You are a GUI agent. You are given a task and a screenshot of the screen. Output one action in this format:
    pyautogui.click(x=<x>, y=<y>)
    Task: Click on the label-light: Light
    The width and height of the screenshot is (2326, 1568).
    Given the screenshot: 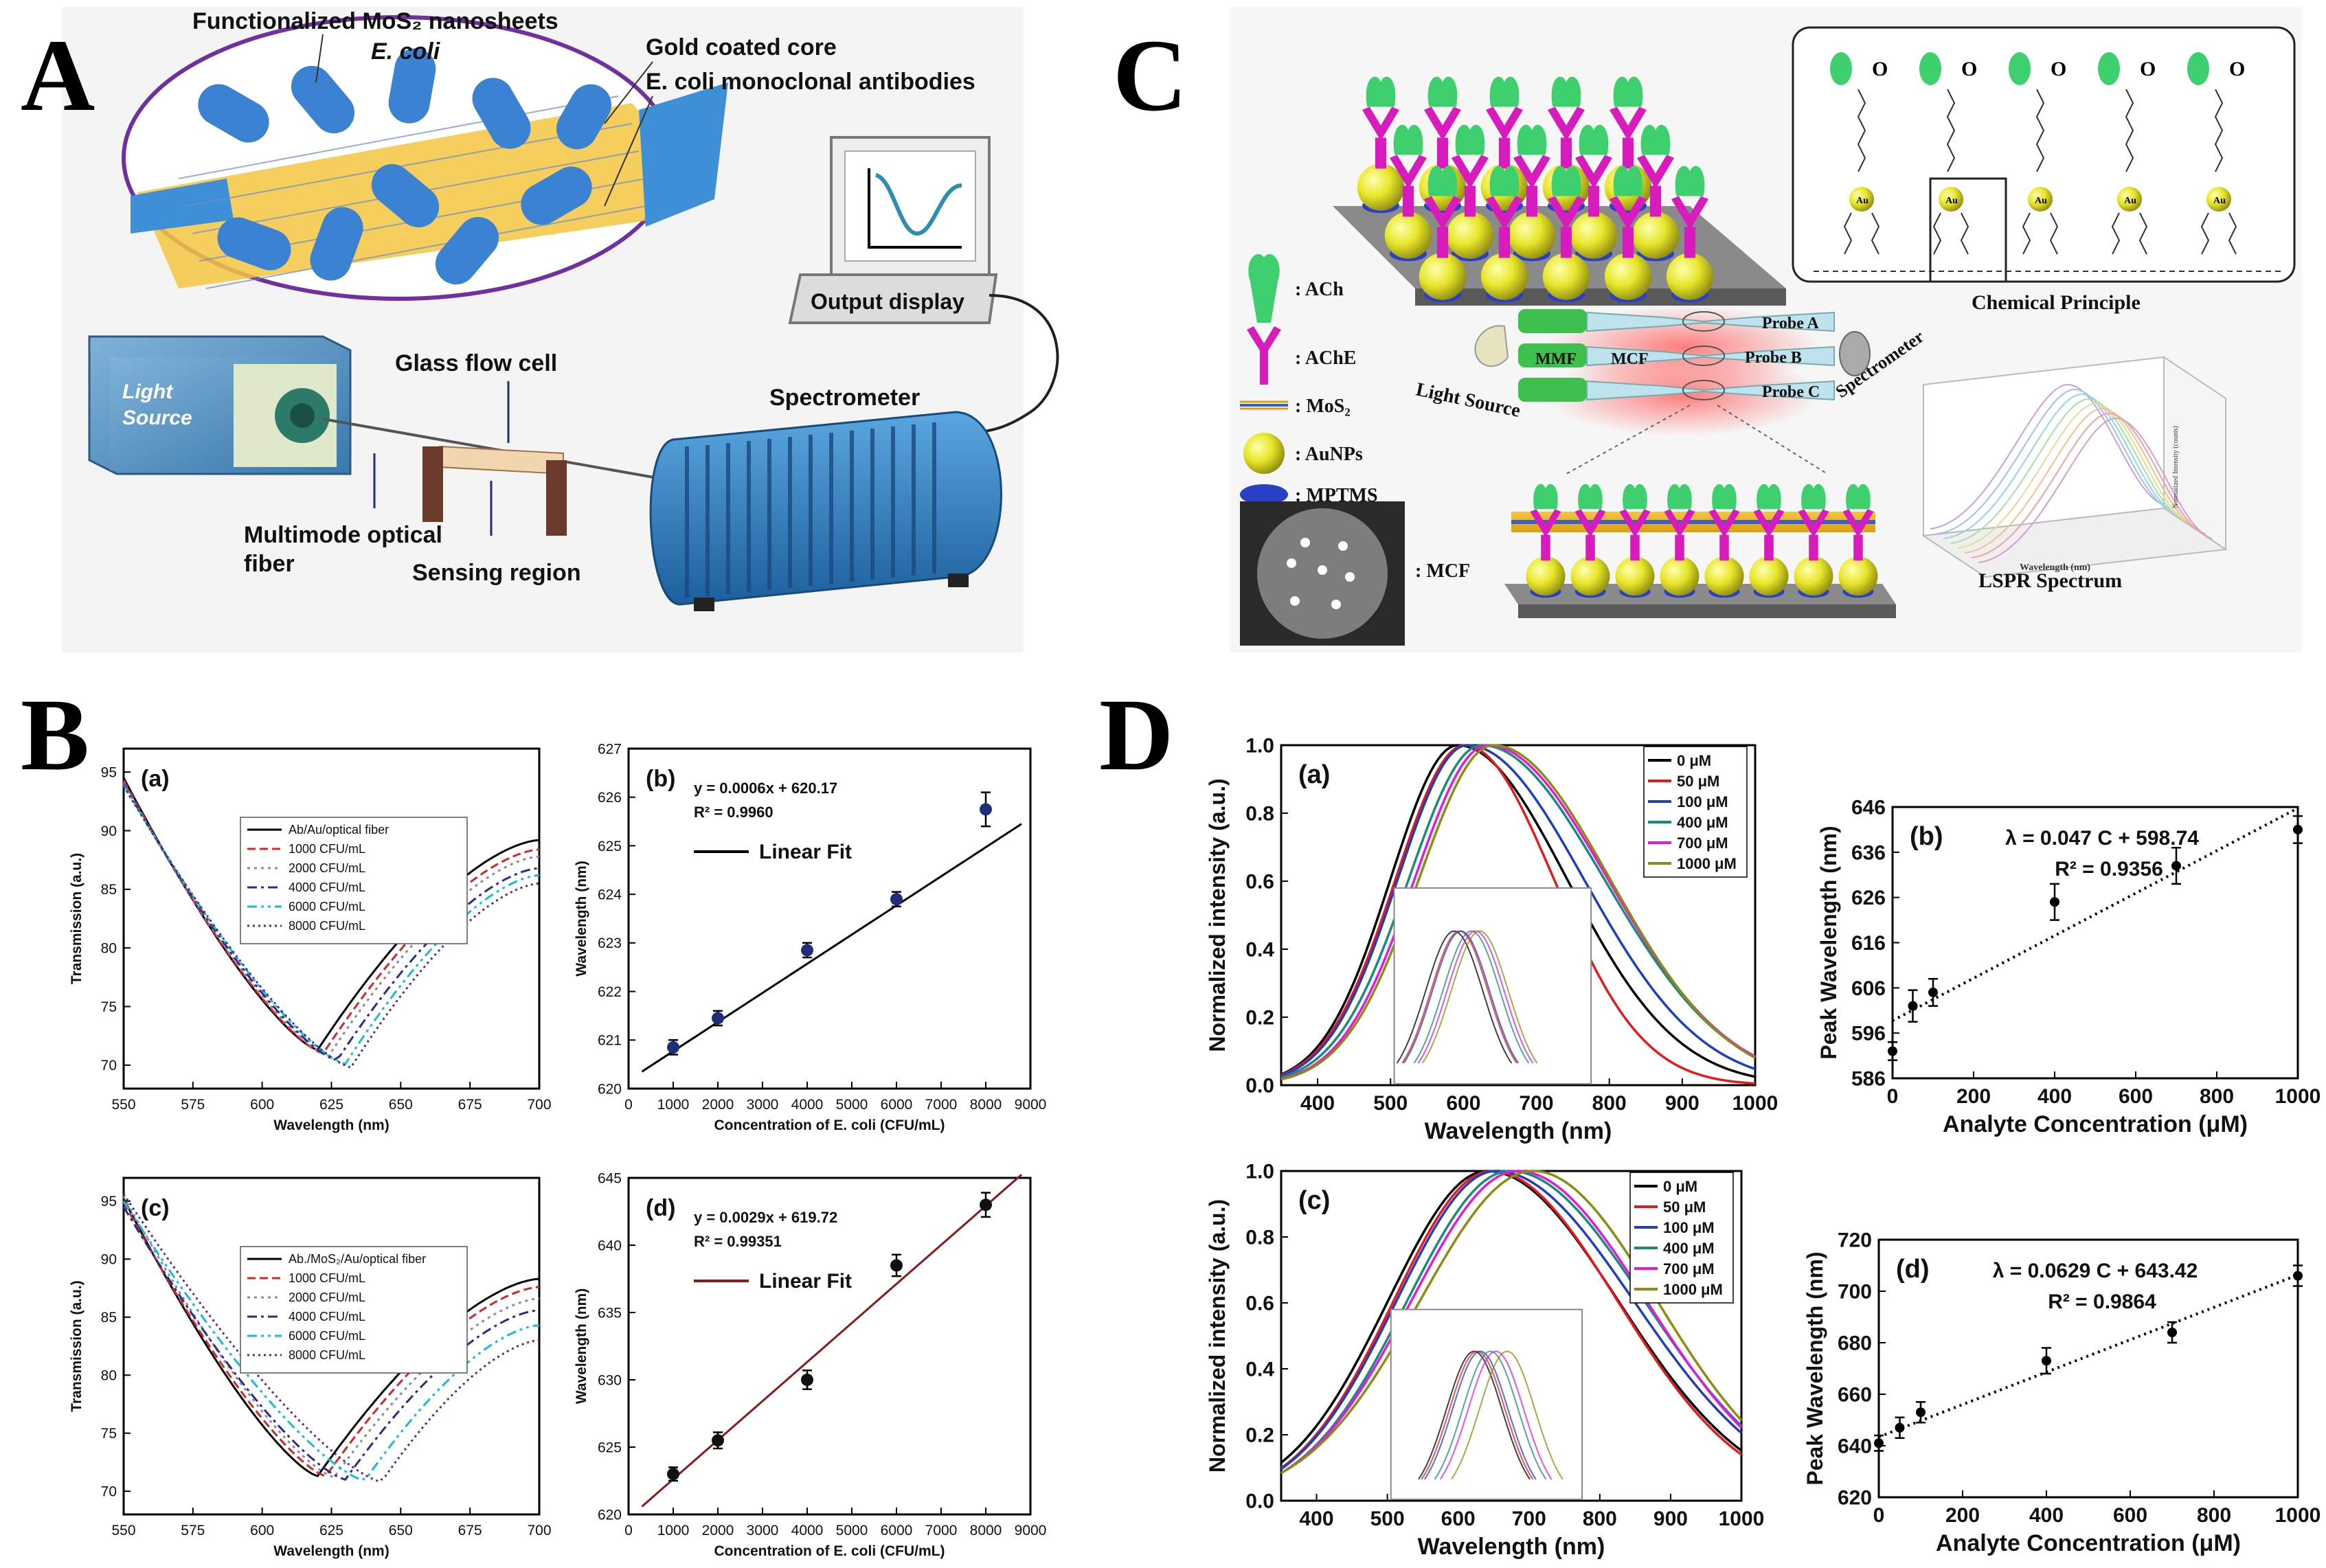 What is the action you would take?
    pyautogui.click(x=148, y=391)
    